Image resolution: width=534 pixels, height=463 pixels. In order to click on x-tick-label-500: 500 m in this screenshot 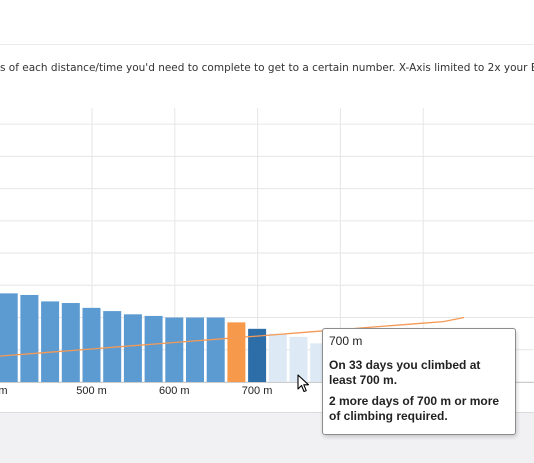, I will do `click(91, 391)`.